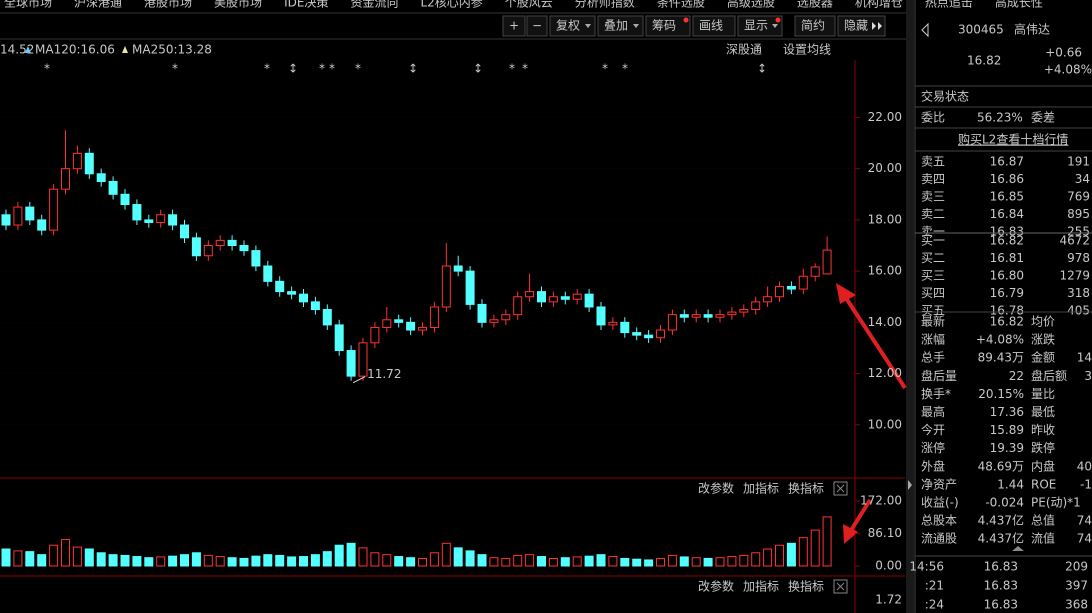  What do you see at coordinates (860, 516) in the screenshot?
I see `annotation-arrow` at bounding box center [860, 516].